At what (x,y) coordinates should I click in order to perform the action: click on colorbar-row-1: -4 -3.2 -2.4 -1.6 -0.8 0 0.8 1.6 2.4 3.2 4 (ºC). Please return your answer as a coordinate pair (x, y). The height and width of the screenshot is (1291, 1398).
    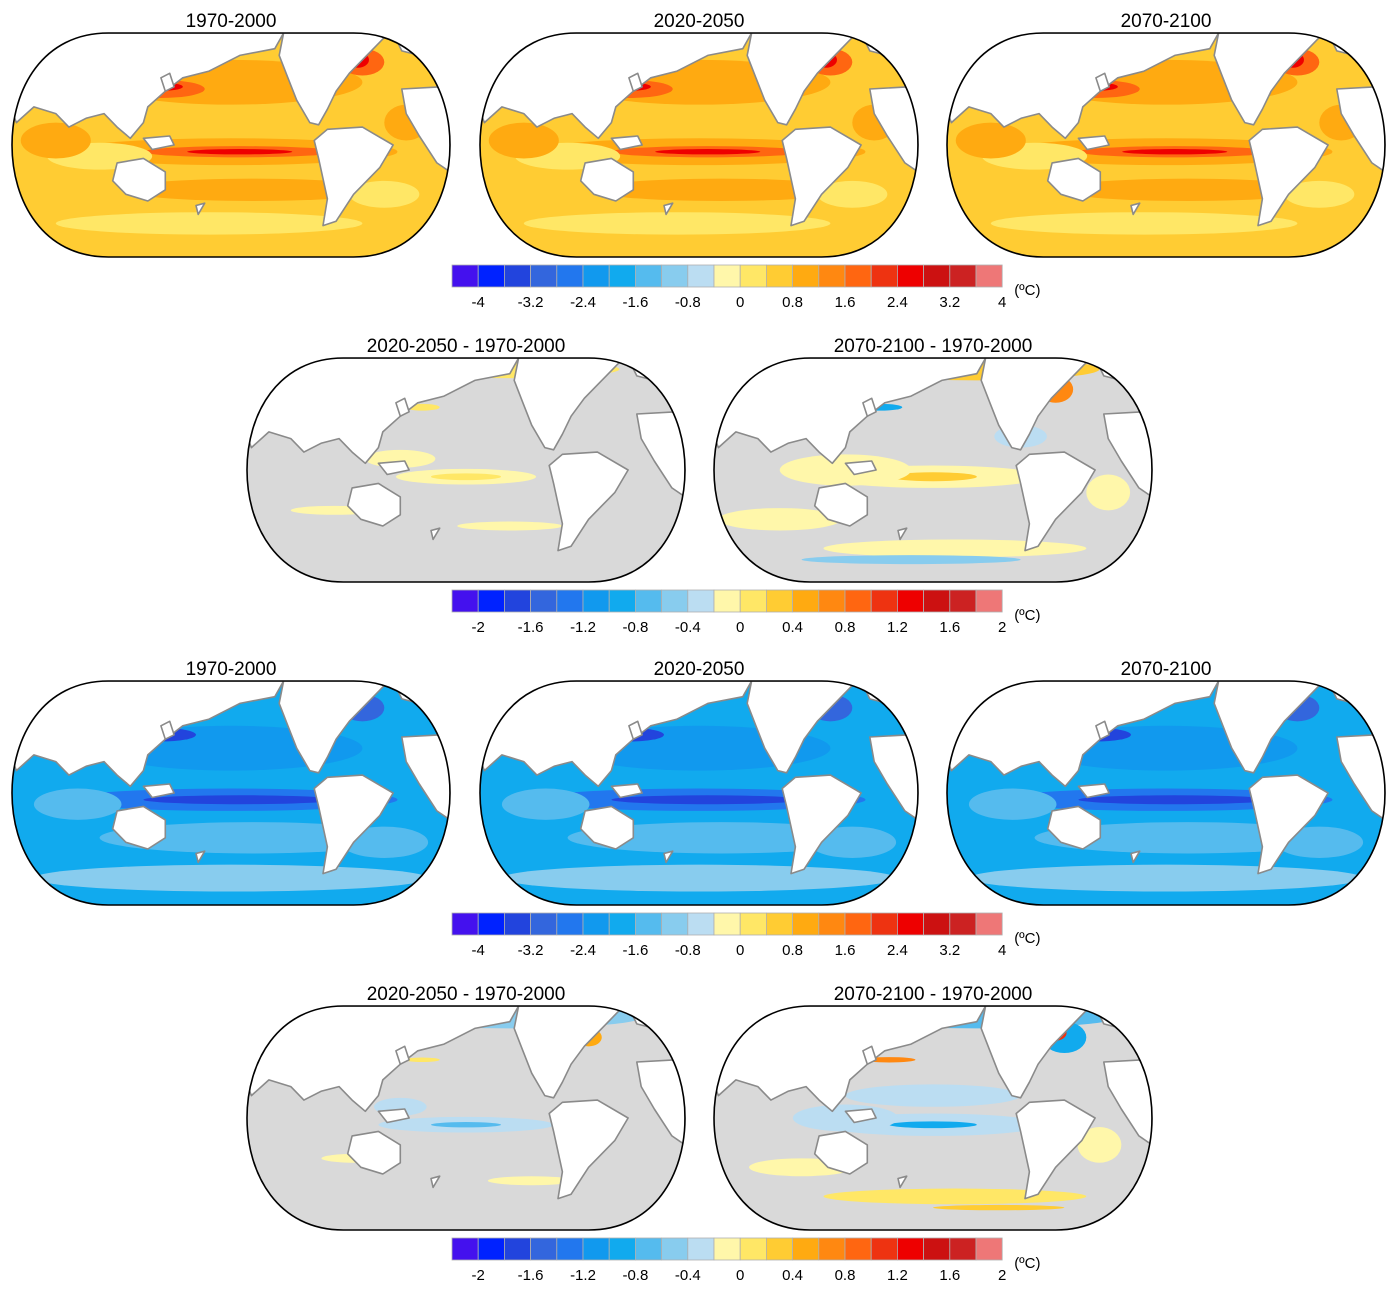
    Looking at the image, I should click on (746, 287).